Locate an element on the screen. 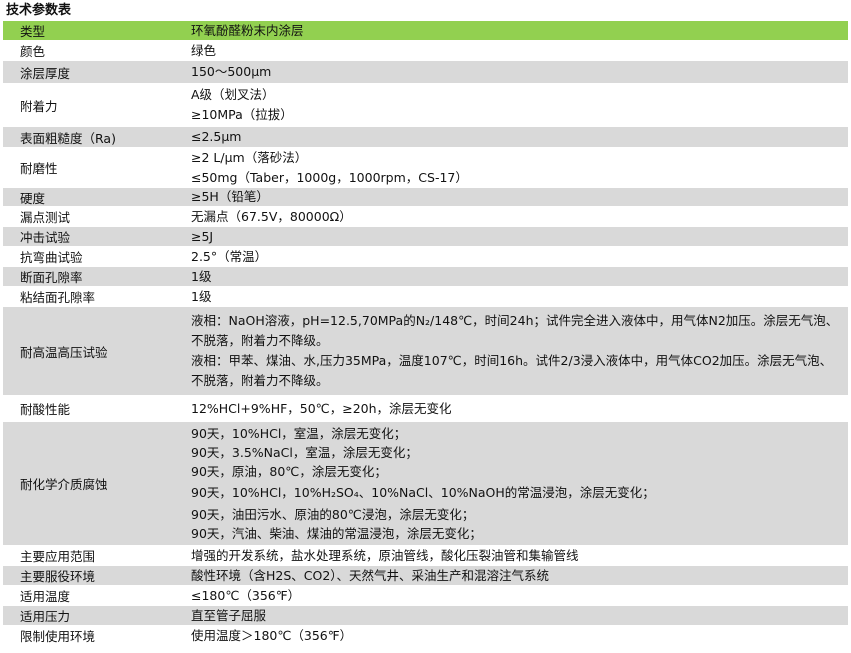  param-label: 类型 is located at coordinates (33, 31).